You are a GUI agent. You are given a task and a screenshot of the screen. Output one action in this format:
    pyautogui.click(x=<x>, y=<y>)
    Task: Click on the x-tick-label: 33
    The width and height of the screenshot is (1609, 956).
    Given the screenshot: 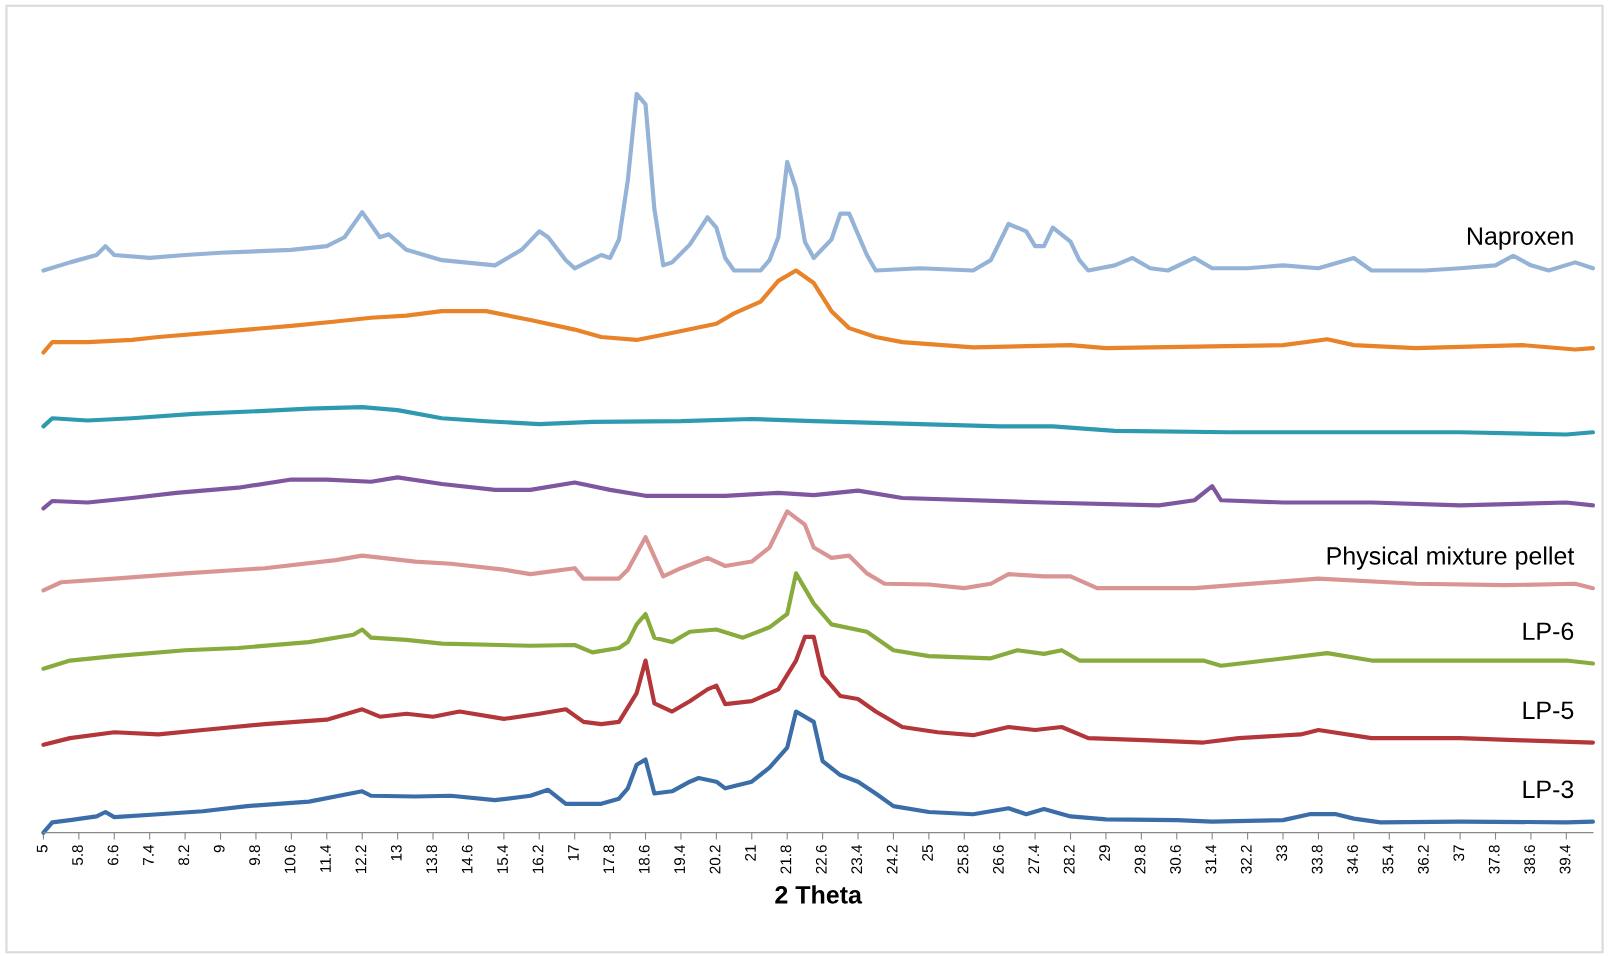 What is the action you would take?
    pyautogui.click(x=1282, y=853)
    